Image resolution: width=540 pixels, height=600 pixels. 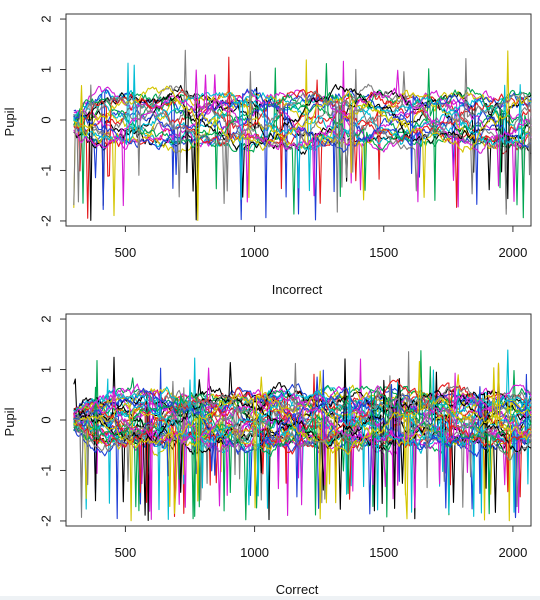 What do you see at coordinates (297, 589) in the screenshot?
I see `x-axis-label: Correct` at bounding box center [297, 589].